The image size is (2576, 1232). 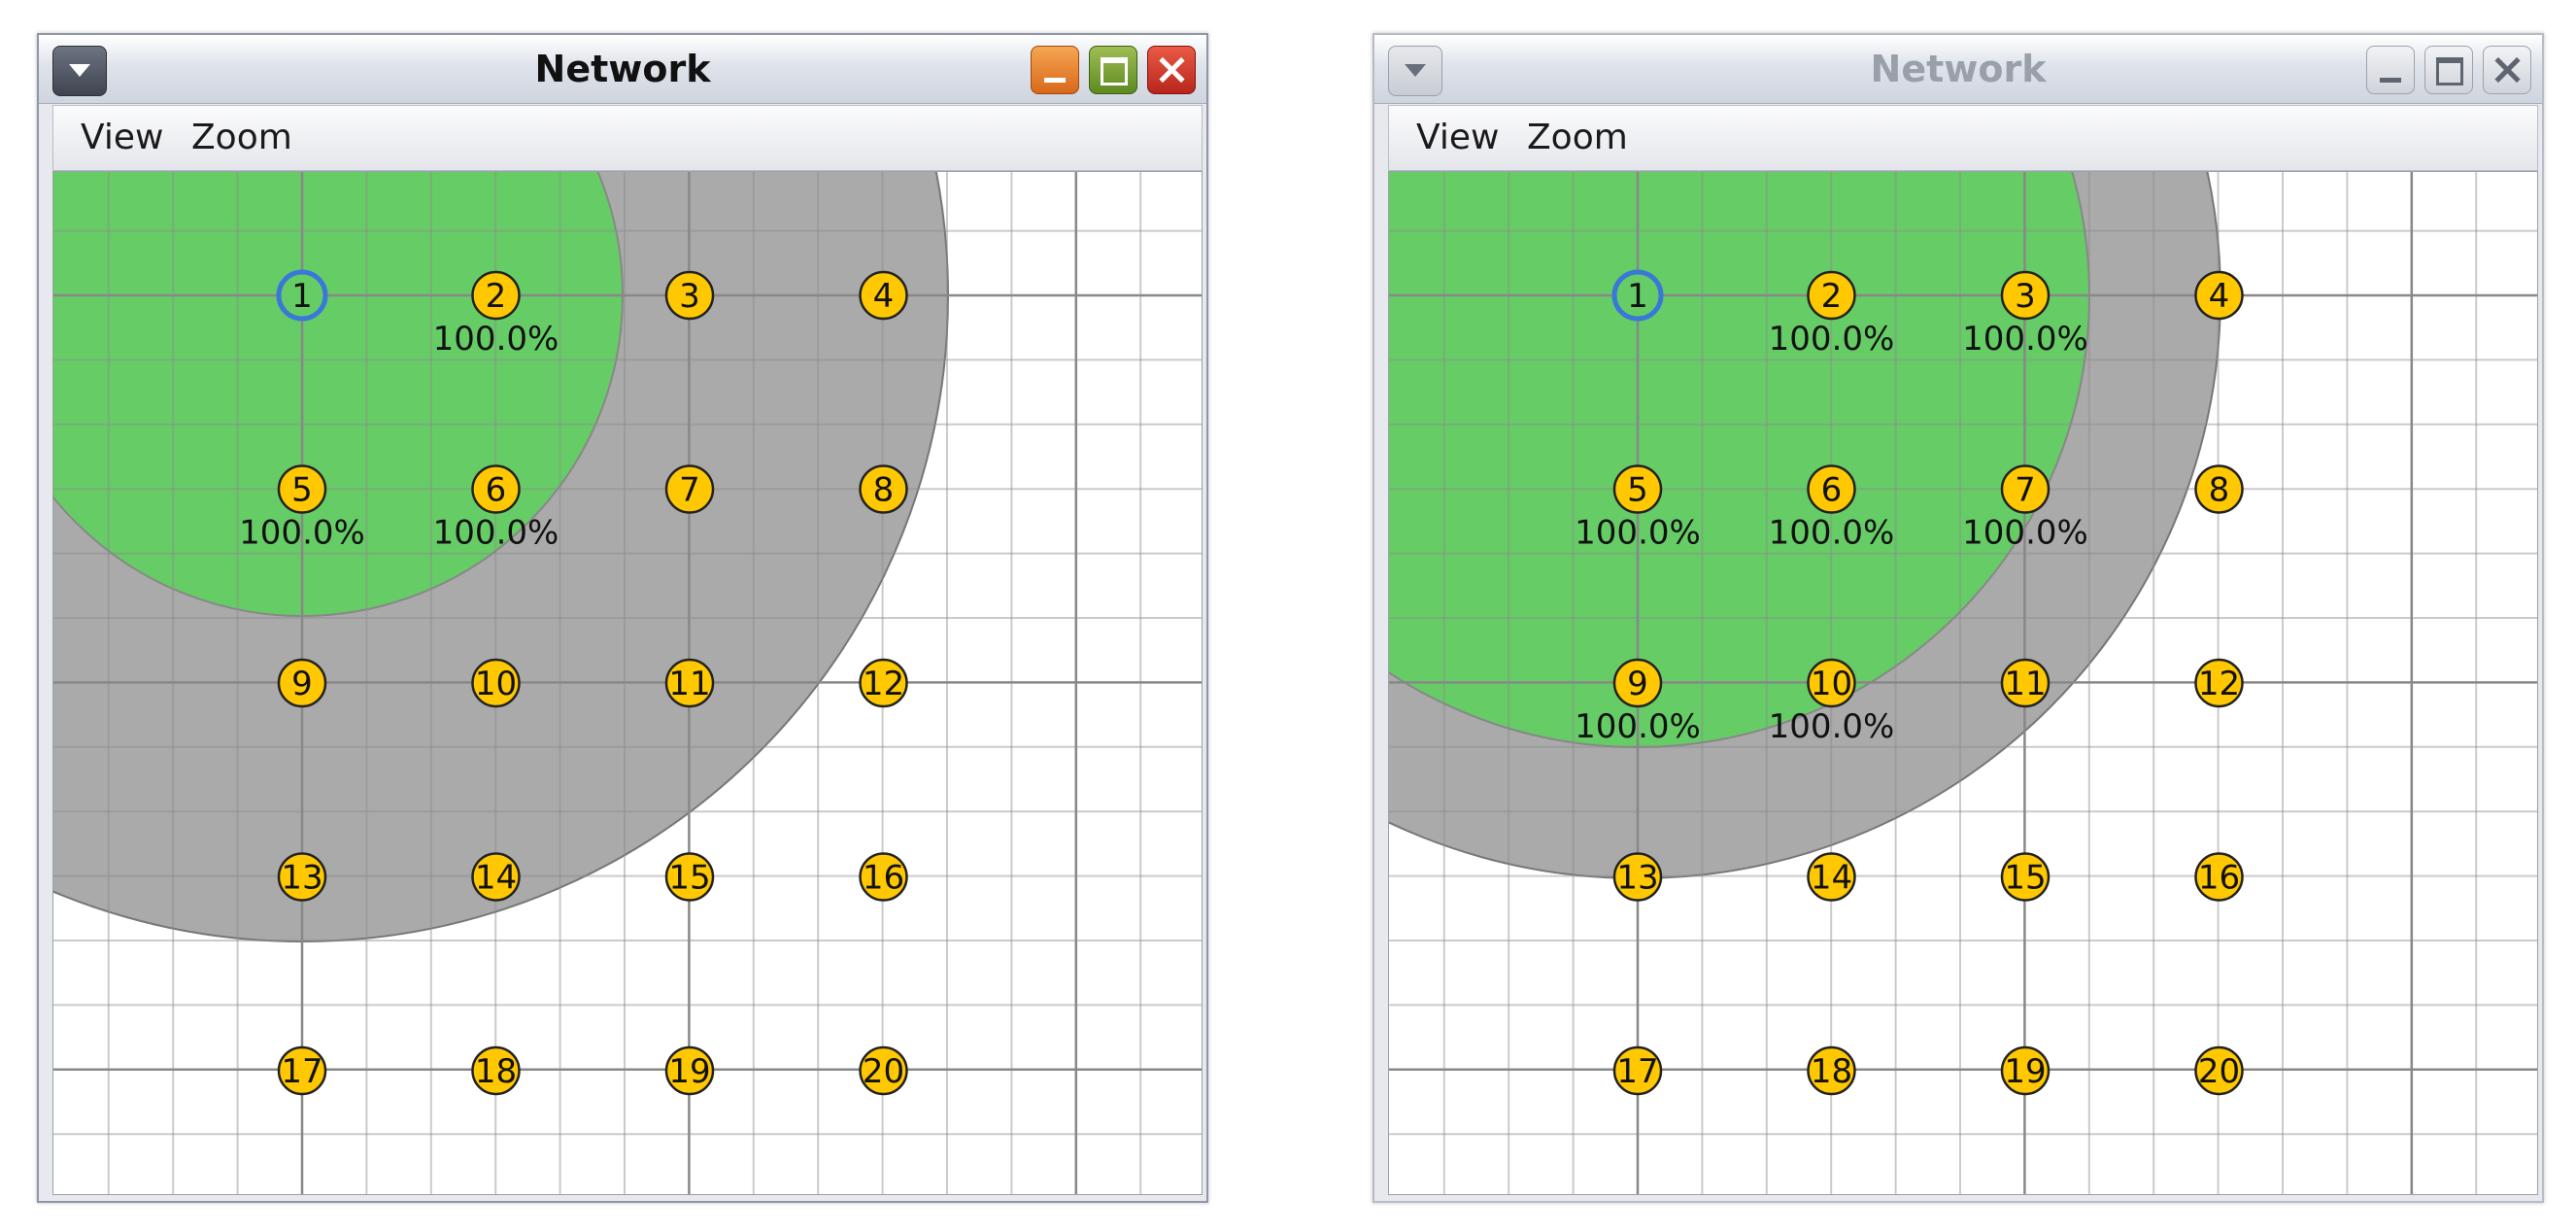 I want to click on node-3: 3, so click(x=689, y=295).